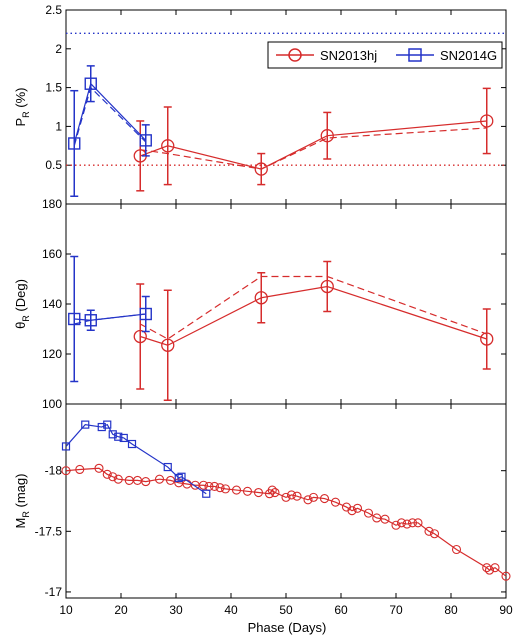  I want to click on y-tick-label: 1.5, so click(53, 88).